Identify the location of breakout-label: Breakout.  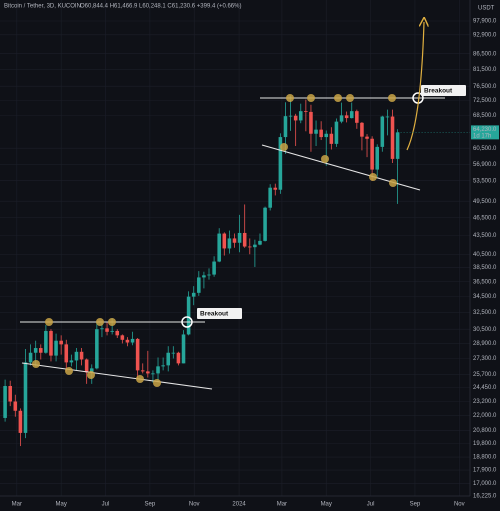
(214, 314).